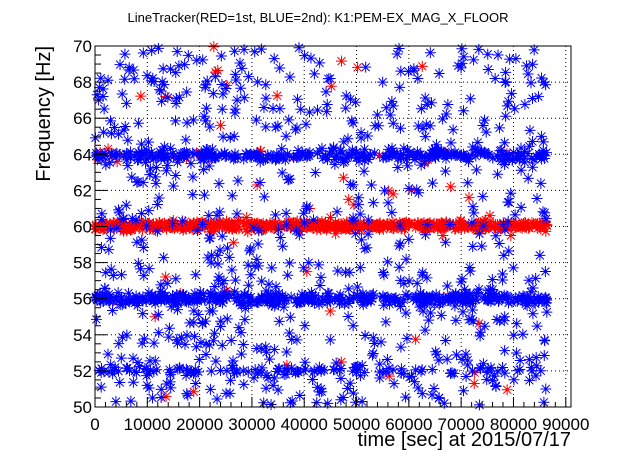 The image size is (636, 452). Describe the element at coordinates (82, 154) in the screenshot. I see `y-tick-label: 64` at that location.